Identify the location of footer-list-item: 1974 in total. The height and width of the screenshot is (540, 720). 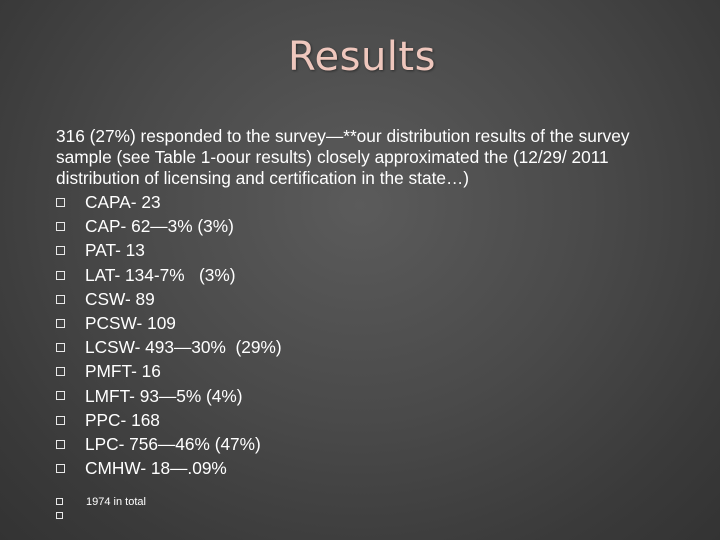
(101, 503).